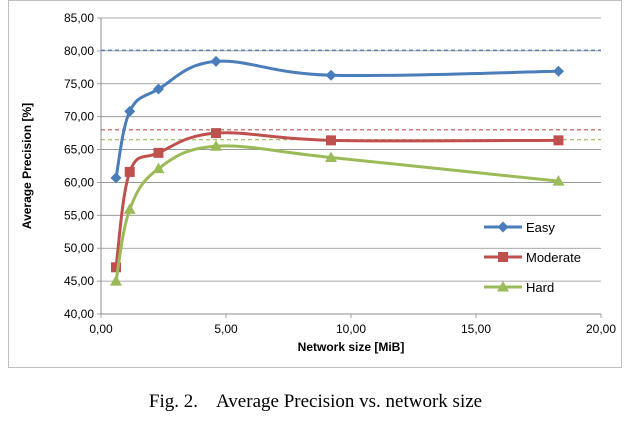  Describe the element at coordinates (503, 257) in the screenshot. I see `legend-marker-moderate` at that location.